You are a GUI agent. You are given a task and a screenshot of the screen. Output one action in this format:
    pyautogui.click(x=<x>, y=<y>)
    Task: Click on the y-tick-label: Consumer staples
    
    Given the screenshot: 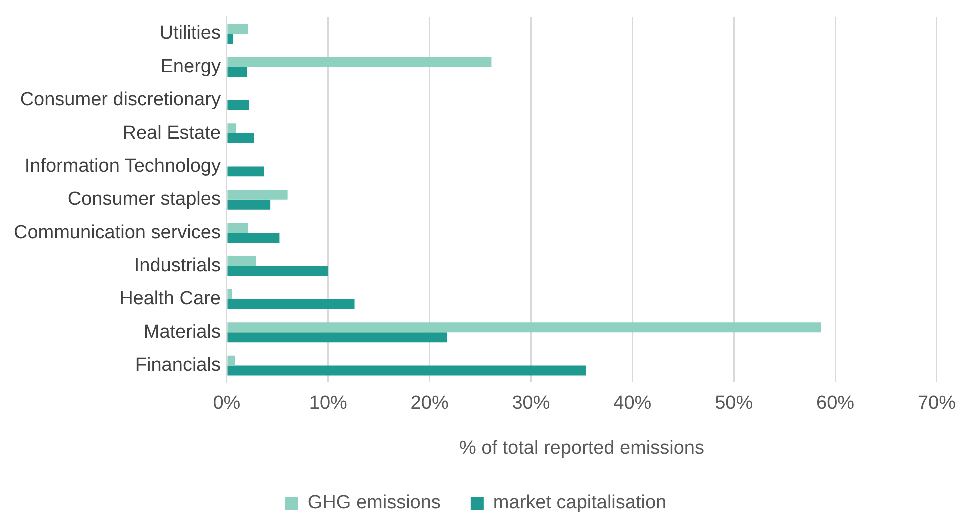 What is the action you would take?
    pyautogui.click(x=144, y=199)
    